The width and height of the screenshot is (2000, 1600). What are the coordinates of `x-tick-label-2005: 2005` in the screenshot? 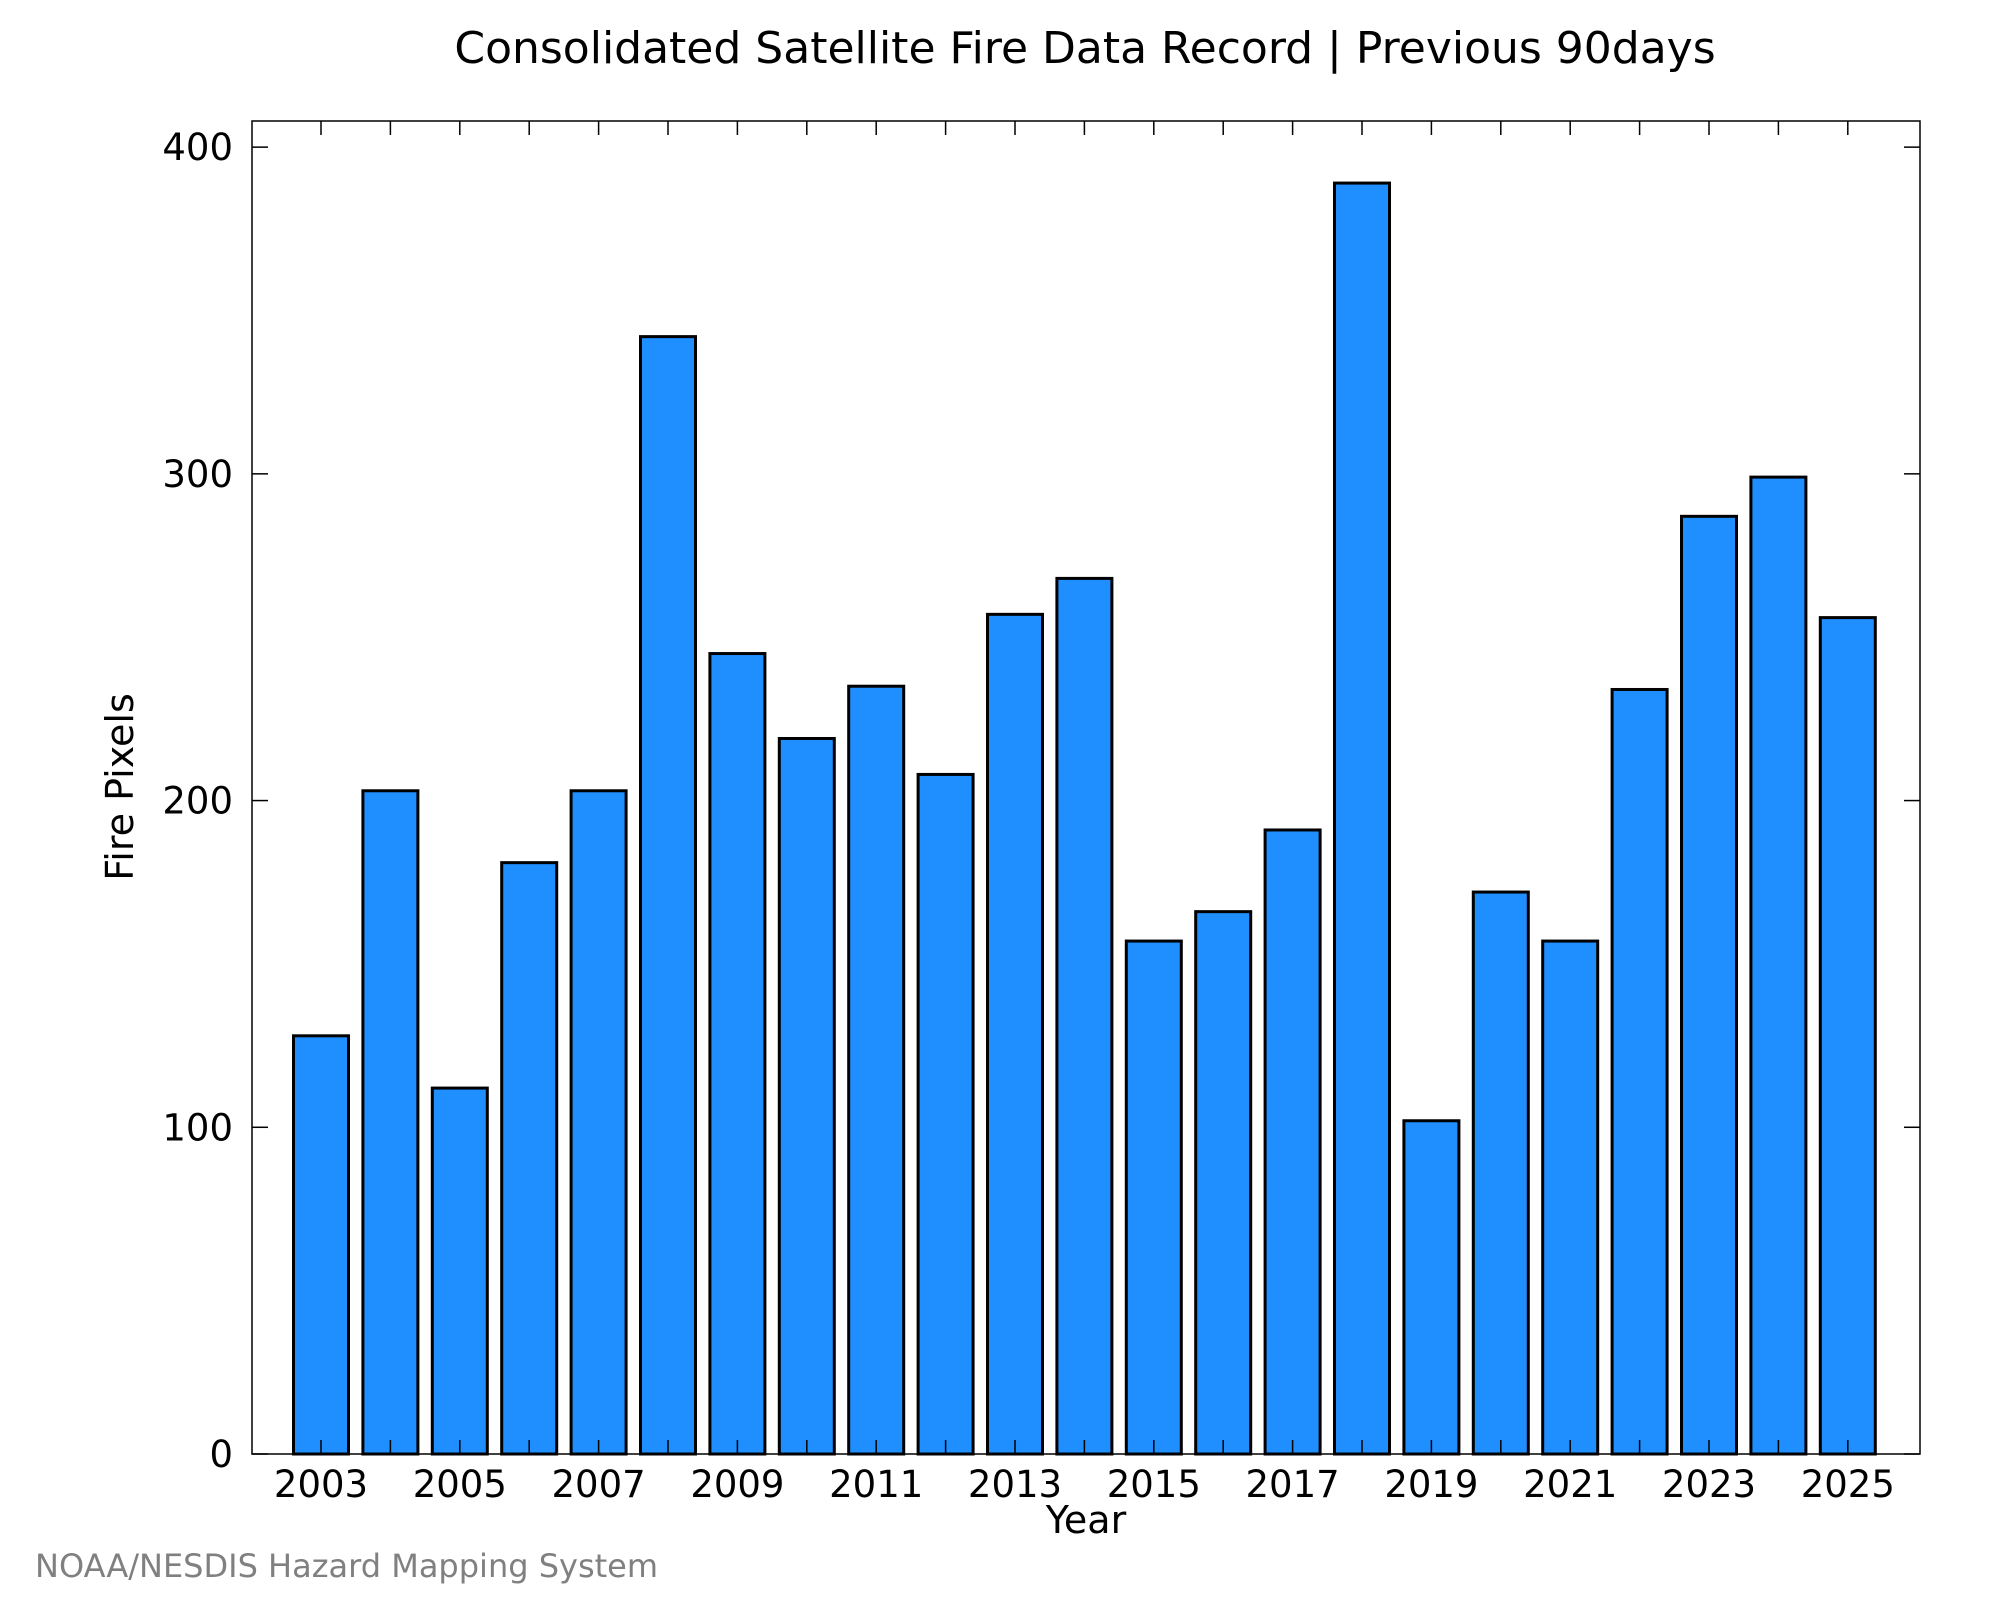 It's located at (460, 1484).